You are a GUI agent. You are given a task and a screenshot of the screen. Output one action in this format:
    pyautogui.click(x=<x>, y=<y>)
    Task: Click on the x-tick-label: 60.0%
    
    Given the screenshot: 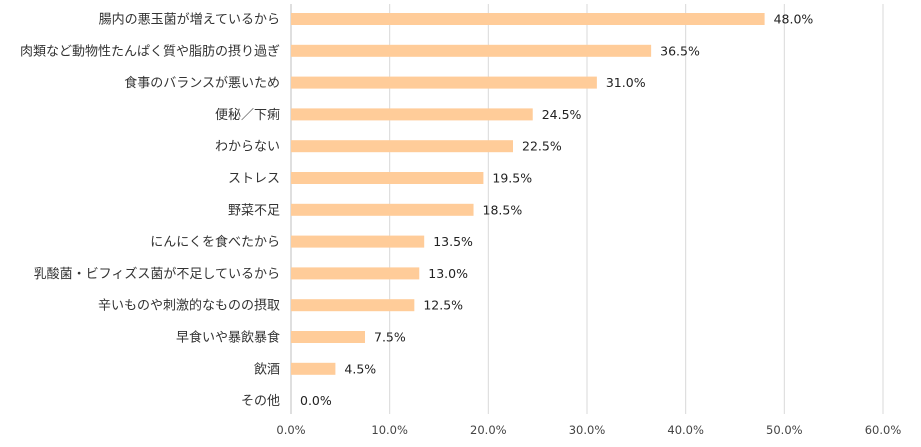 What is the action you would take?
    pyautogui.click(x=883, y=430)
    